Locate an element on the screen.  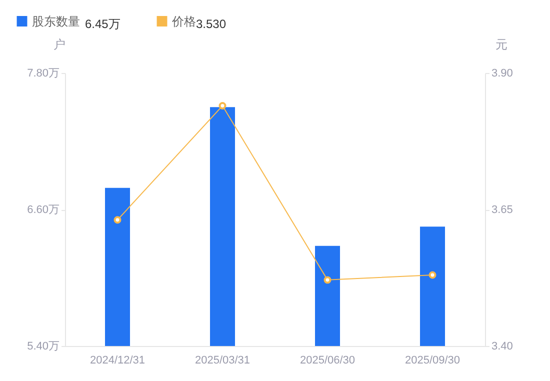
y-tick-label: 7.80万 is located at coordinates (43, 74).